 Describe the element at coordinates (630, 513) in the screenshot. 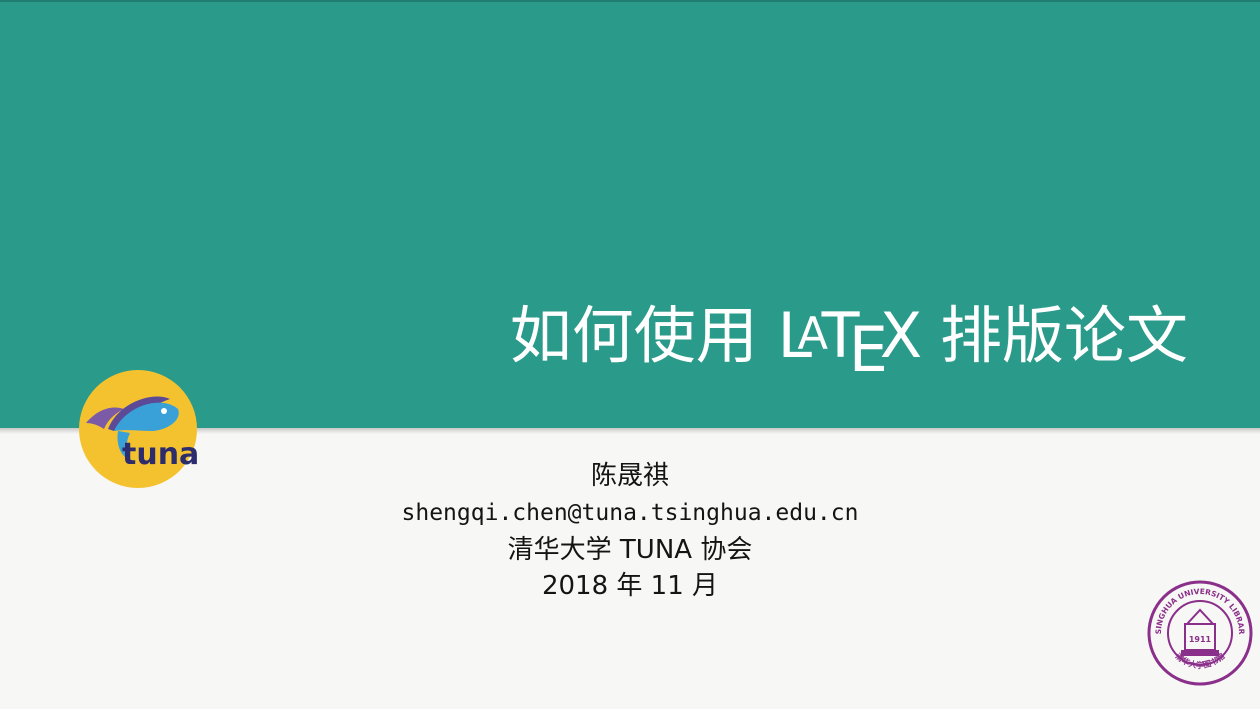

I see `author-email: shengqi.chen@tuna.tsinghua.edu.cn` at that location.